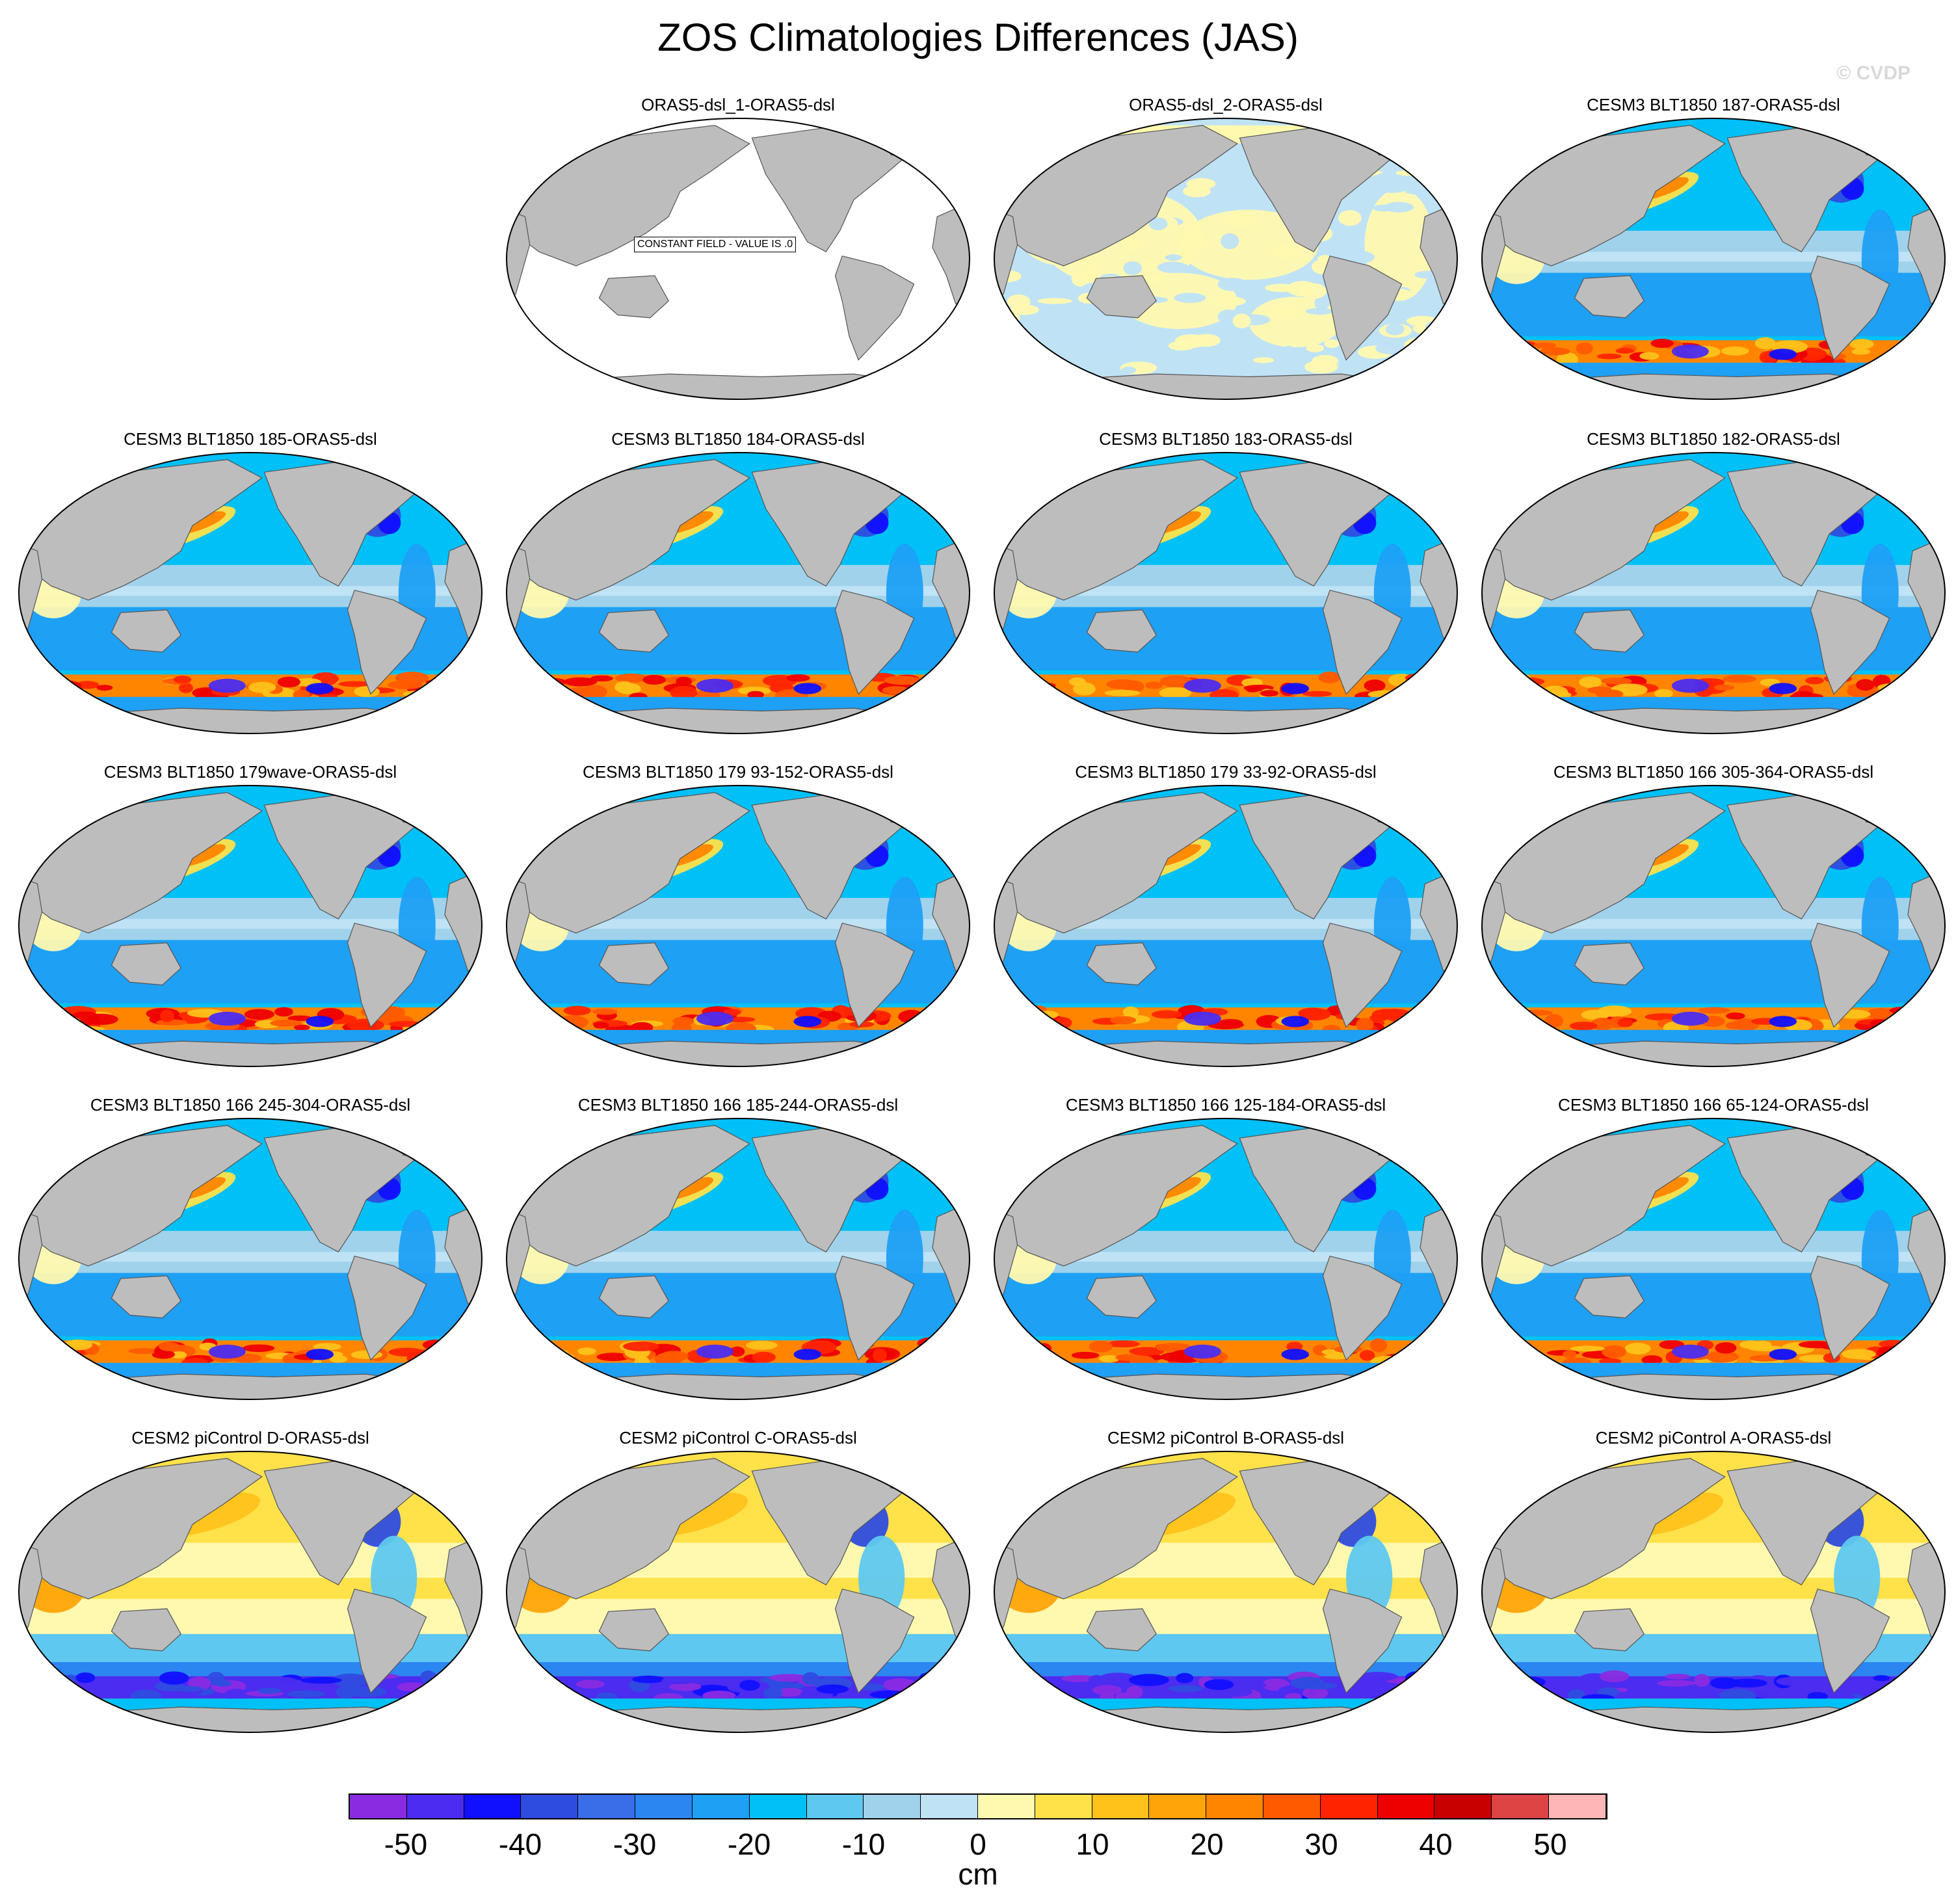 Image resolution: width=1956 pixels, height=1904 pixels. I want to click on colorbar-tick-label: -10, so click(863, 1844).